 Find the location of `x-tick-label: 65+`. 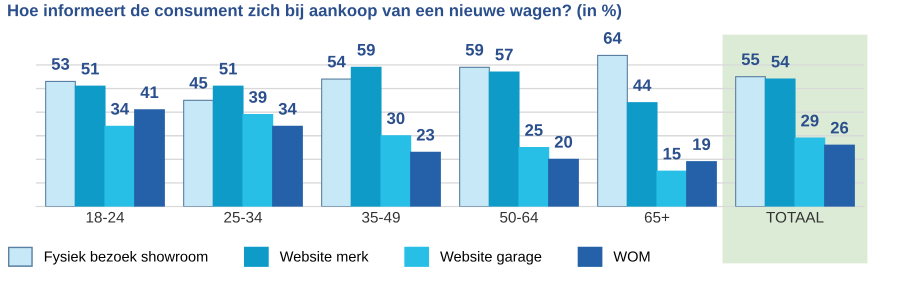

x-tick-label: 65+ is located at coordinates (657, 217).